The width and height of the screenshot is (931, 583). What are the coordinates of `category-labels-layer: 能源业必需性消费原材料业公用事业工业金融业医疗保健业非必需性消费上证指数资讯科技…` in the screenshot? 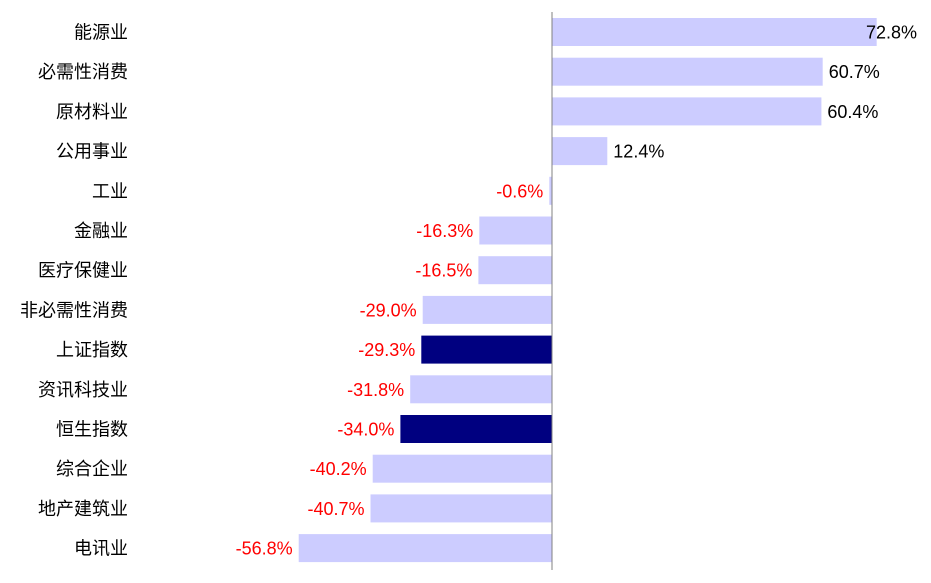 It's located at (74, 291).